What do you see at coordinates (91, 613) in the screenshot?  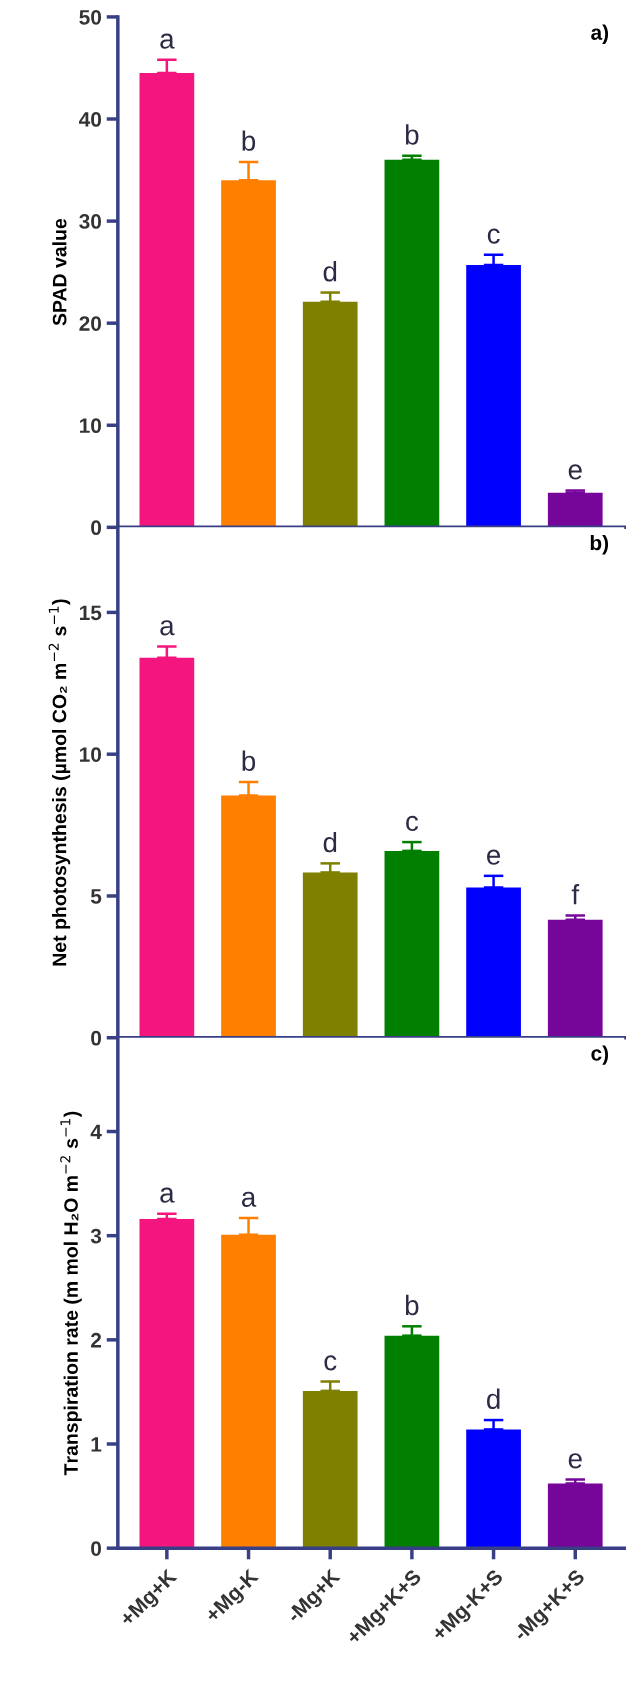 I see `y-tick-label: 15` at bounding box center [91, 613].